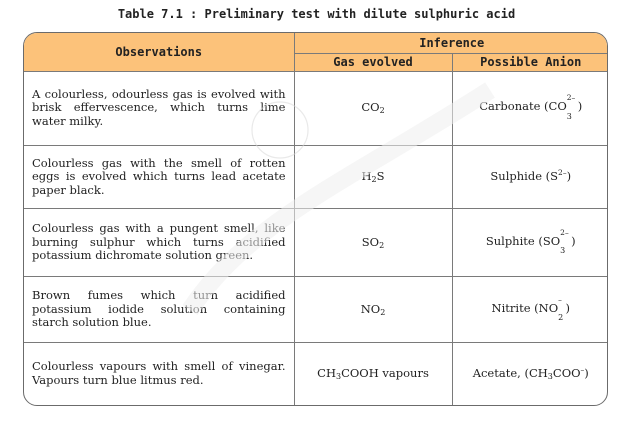 This screenshot has width=633, height=422. Describe the element at coordinates (529, 108) in the screenshot. I see `anion-cell: Carbonate (CO 2– 3 )` at that location.